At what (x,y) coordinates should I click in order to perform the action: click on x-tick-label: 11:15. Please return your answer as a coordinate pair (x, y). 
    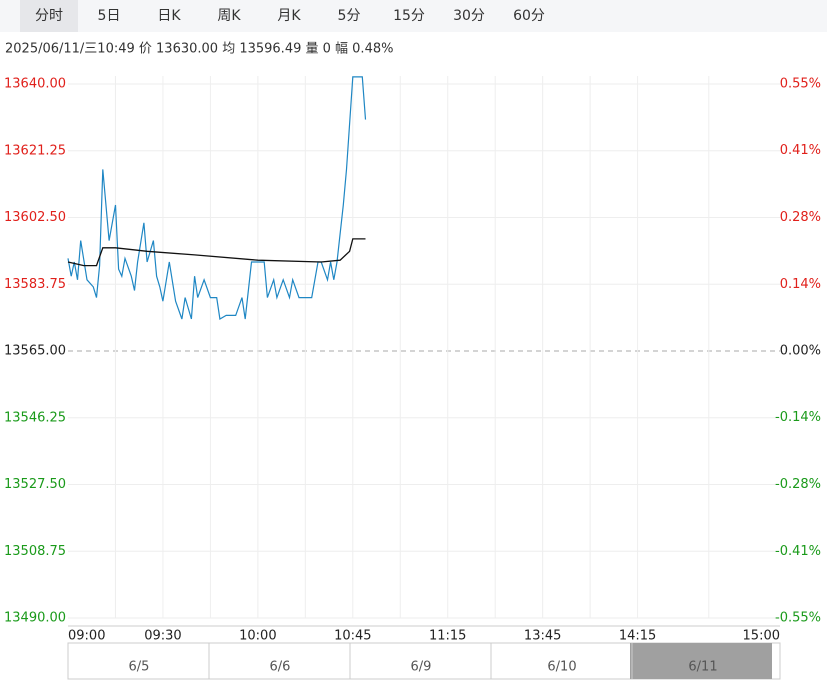
    Looking at the image, I should click on (447, 636).